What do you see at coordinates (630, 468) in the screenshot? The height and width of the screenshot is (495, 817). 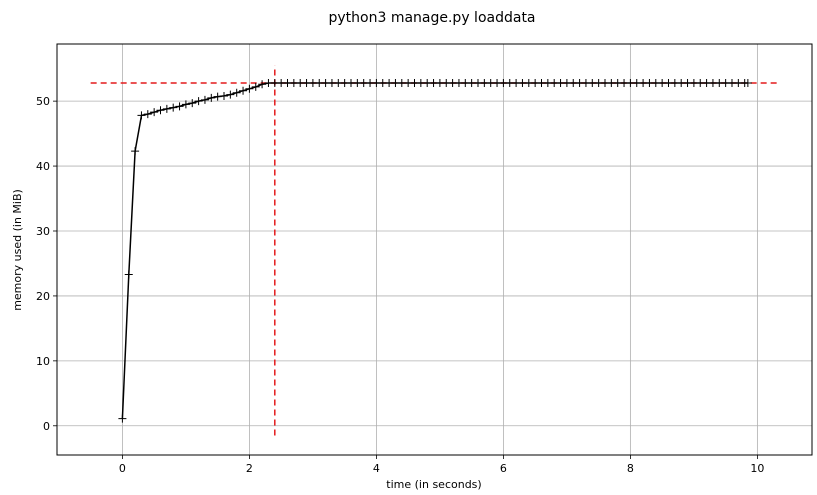 I see `x-tick-label: 8` at bounding box center [630, 468].